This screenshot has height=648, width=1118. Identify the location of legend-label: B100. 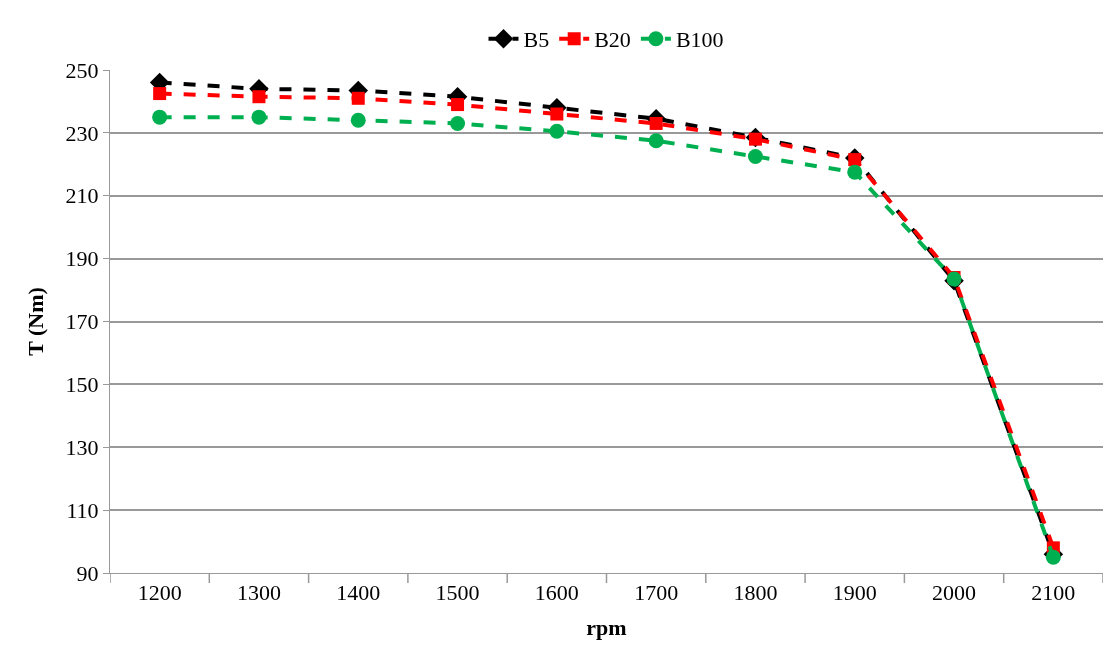
(699, 40).